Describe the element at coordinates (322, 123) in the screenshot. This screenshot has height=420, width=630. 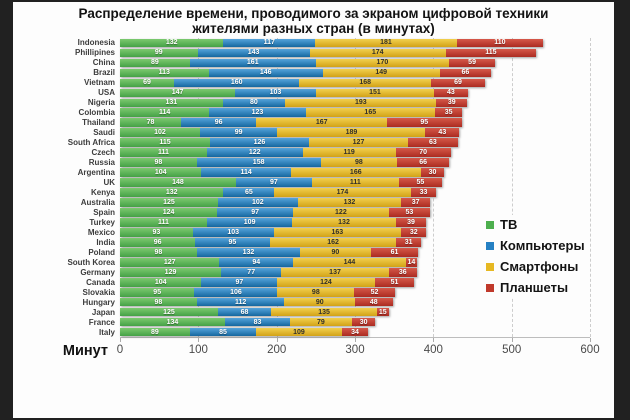
I see `bar-segment-smartphones: 167` at that location.